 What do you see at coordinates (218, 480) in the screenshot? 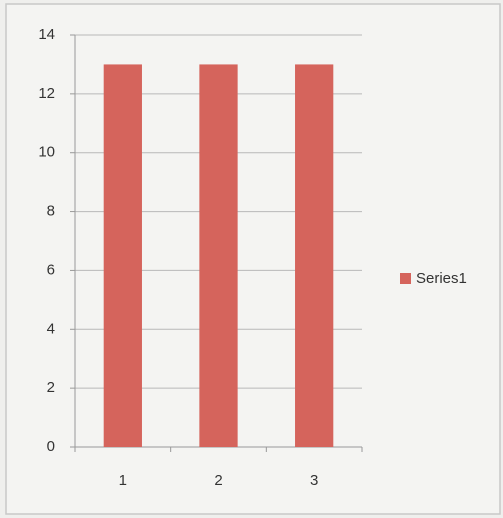
I see `x-tick-label: 2` at bounding box center [218, 480].